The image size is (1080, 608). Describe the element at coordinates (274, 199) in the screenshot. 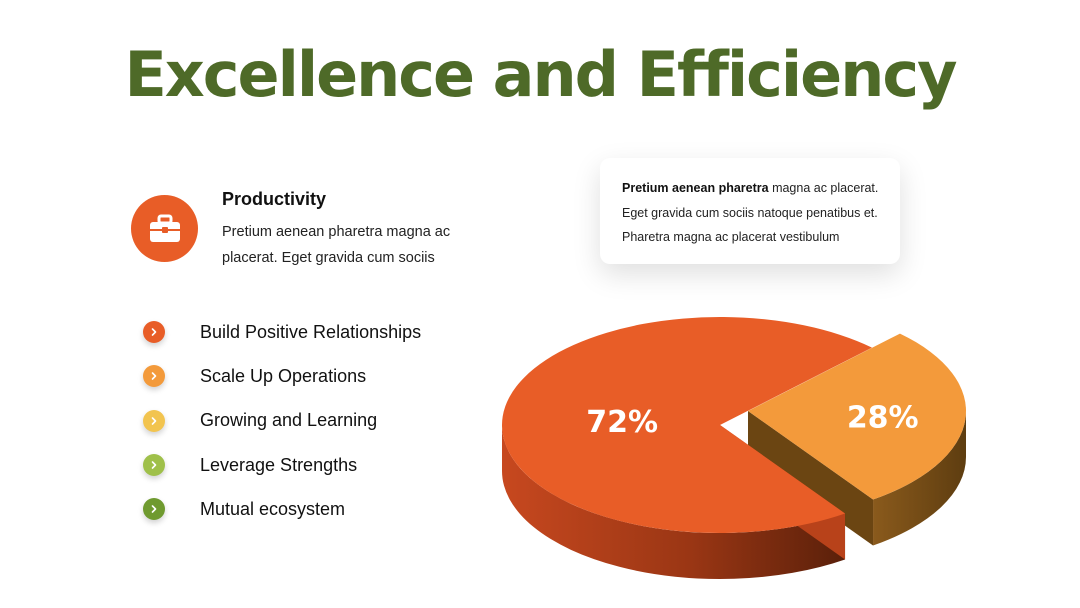

I see `feature-title: Productivity` at that location.